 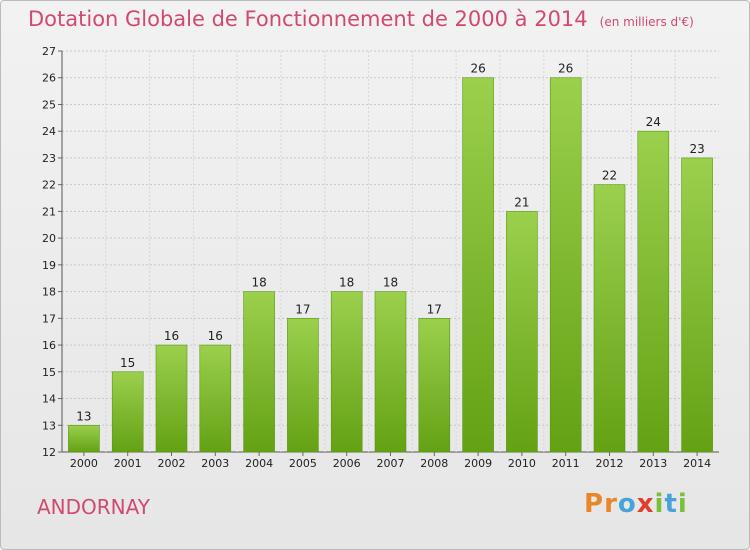 What do you see at coordinates (609, 176) in the screenshot?
I see `data-label: 22` at bounding box center [609, 176].